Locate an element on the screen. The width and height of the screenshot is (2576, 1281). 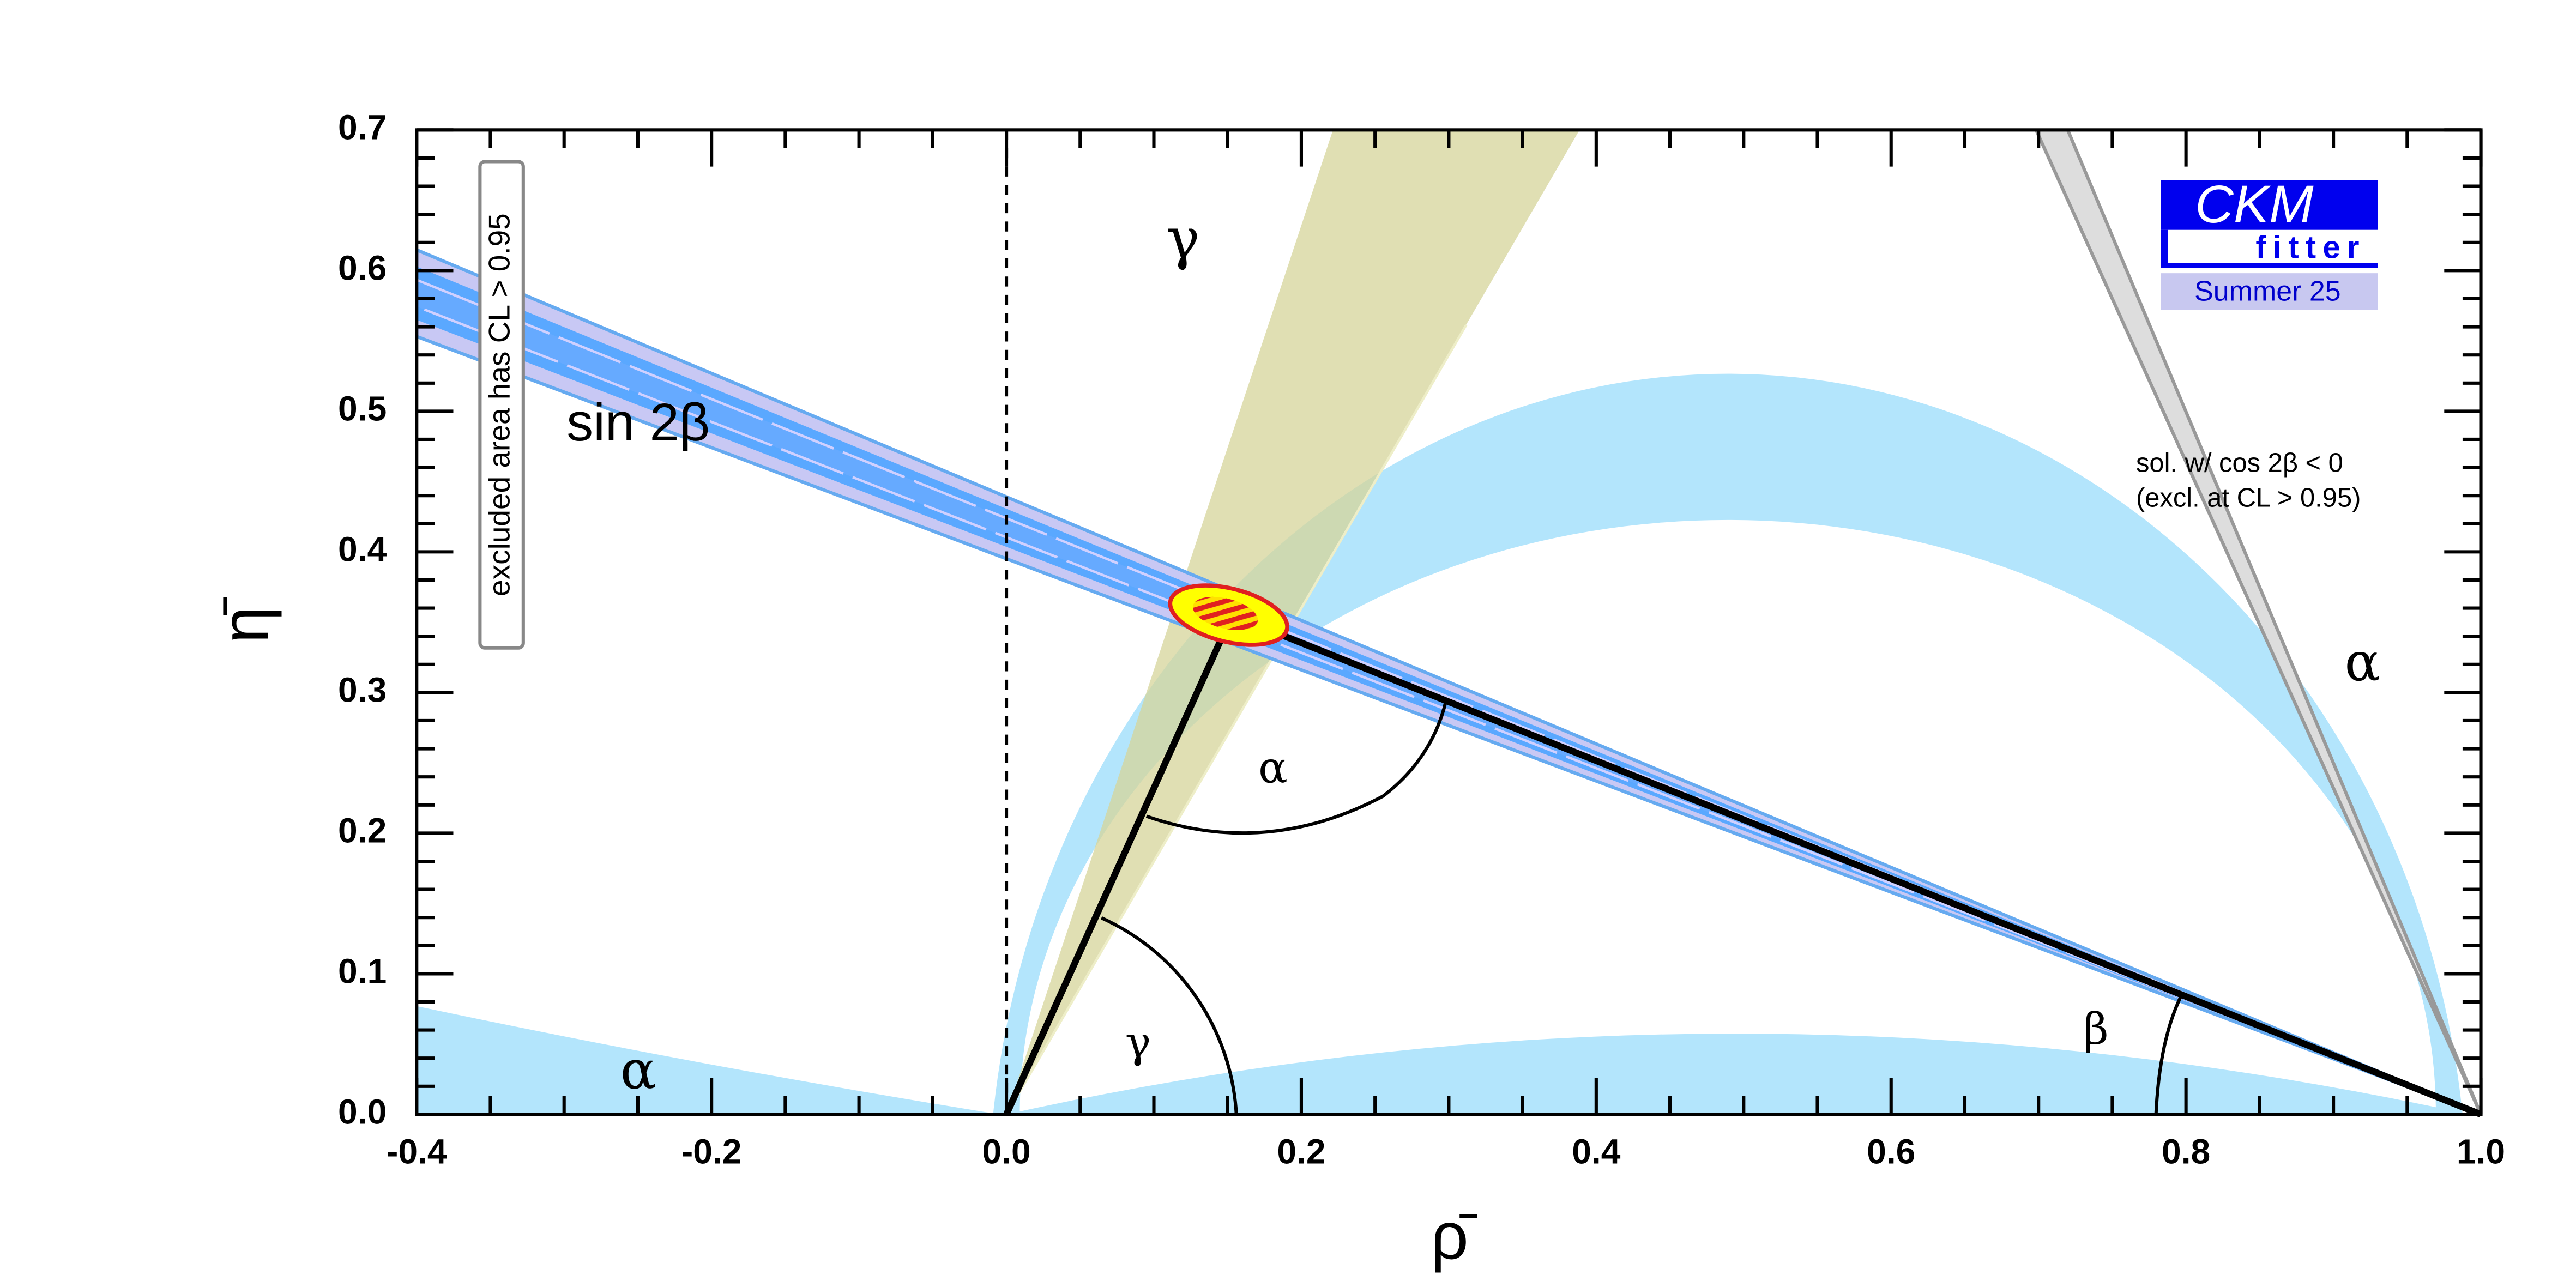
y-tick-label: 0.2 is located at coordinates (363, 830).